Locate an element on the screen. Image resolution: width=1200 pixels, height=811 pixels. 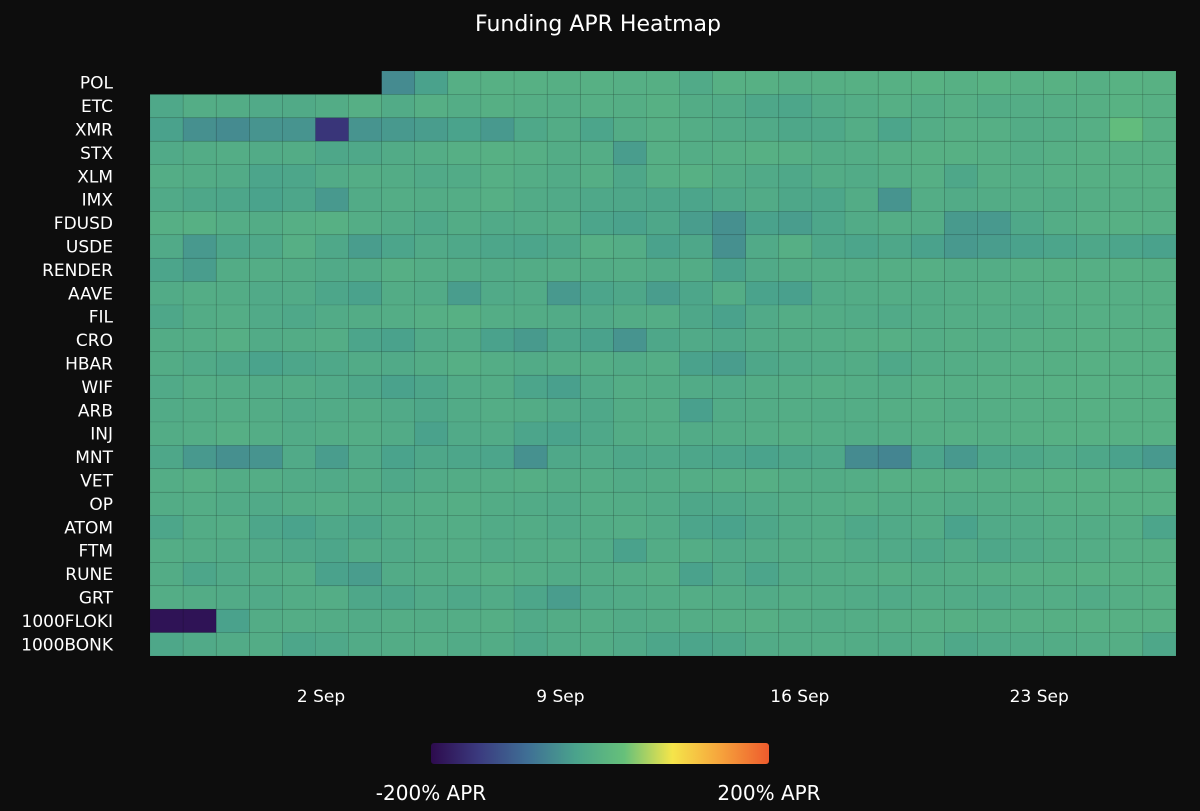
row-label: AAVE is located at coordinates (90, 294).